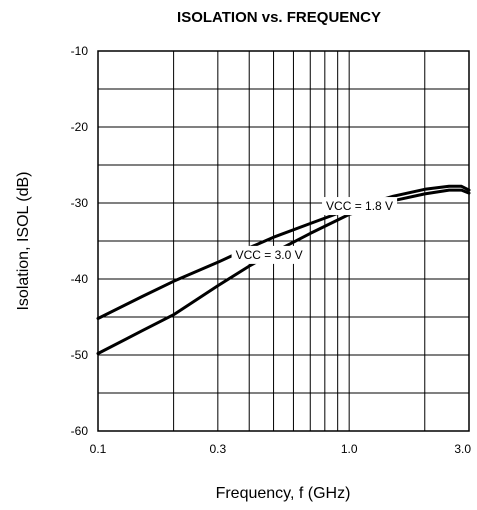 This screenshot has height=510, width=477. I want to click on series-annotations: VCC = 1.8 V VCC = 3.0 V, so click(314, 230).